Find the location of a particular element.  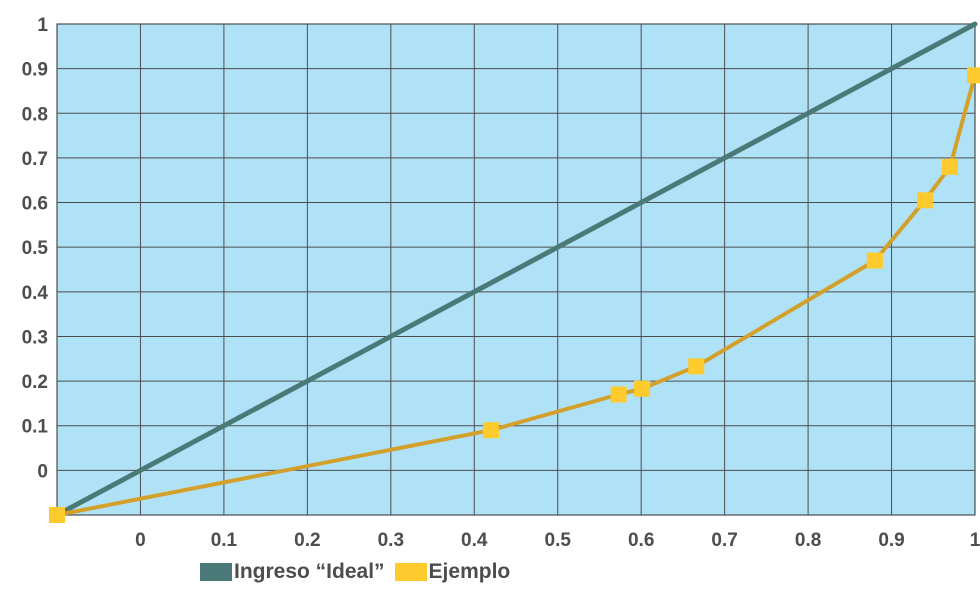

y-axis-tick-labels: 0 0.1 0.2 0.3 0.4 0.5 0.6 0.7 0.8 0.9 1 is located at coordinates (35, 248).